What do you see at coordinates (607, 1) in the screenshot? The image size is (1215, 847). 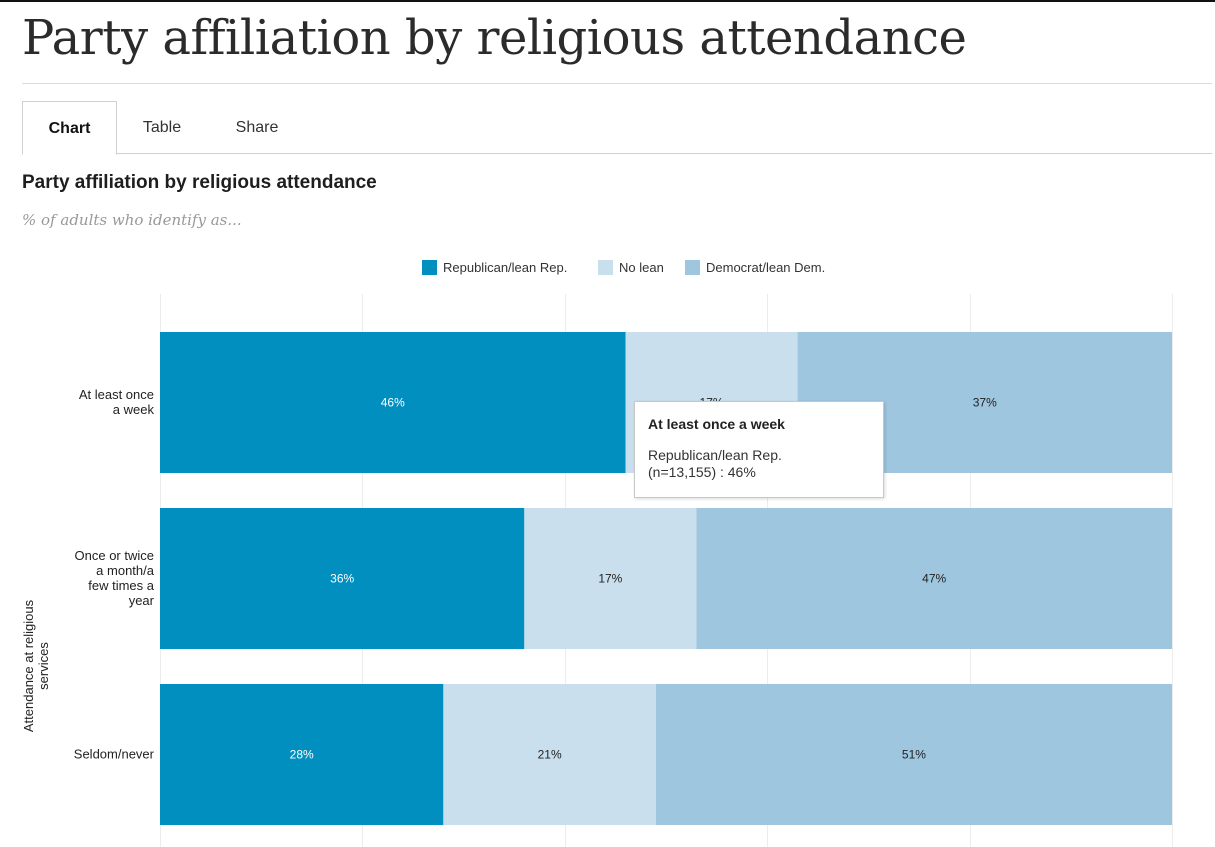 I see `top-border` at bounding box center [607, 1].